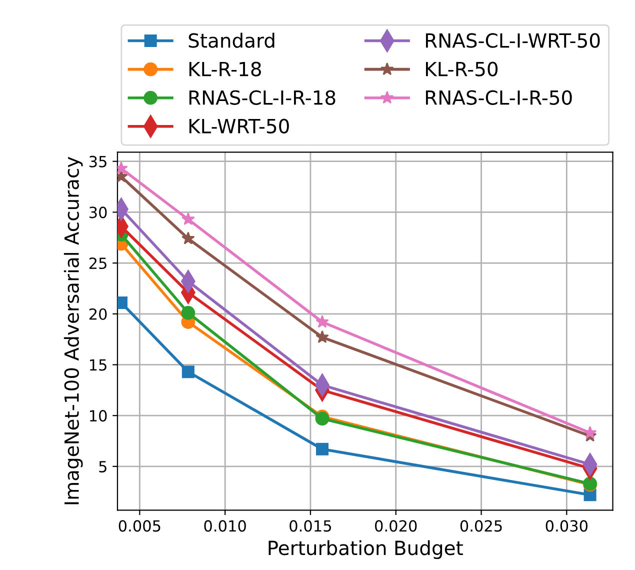  I want to click on y-tick-label: 5, so click(102, 466).